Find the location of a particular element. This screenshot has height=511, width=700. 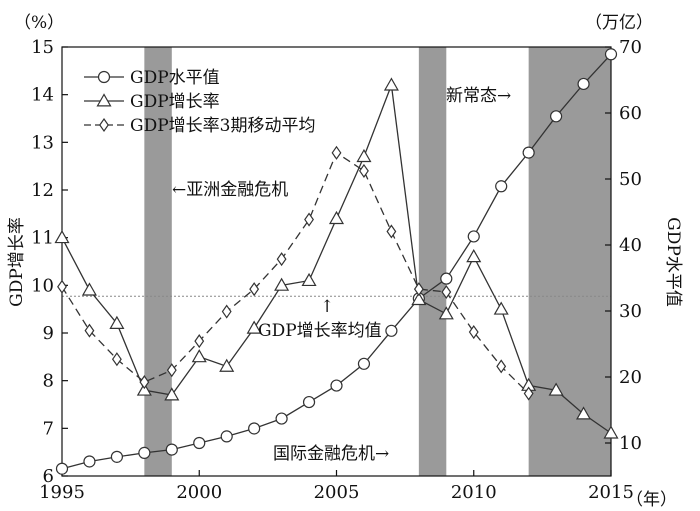

unit-x-label: （年） is located at coordinates (651, 500).